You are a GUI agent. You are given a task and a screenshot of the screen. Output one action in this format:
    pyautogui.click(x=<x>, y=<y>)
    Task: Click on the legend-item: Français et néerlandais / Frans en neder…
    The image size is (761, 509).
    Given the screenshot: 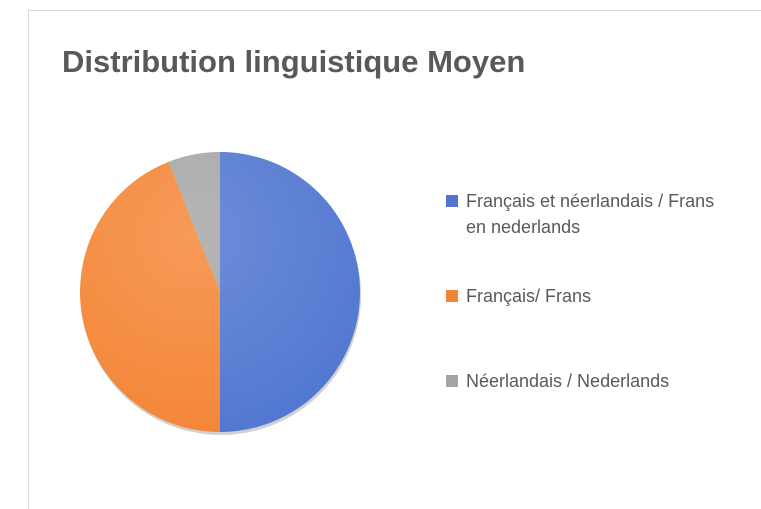 What is the action you would take?
    pyautogui.click(x=596, y=214)
    